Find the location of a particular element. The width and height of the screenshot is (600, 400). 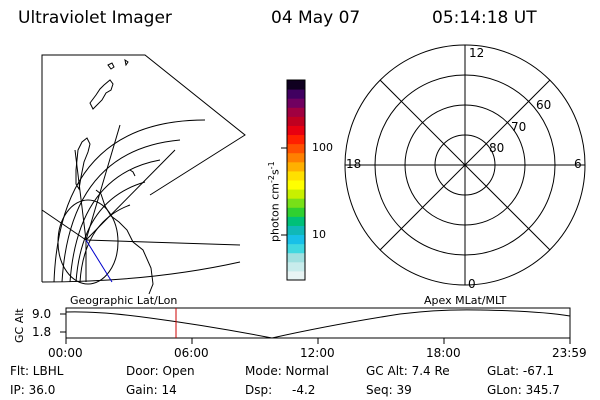

polar-label-12: 12 is located at coordinates (477, 53).